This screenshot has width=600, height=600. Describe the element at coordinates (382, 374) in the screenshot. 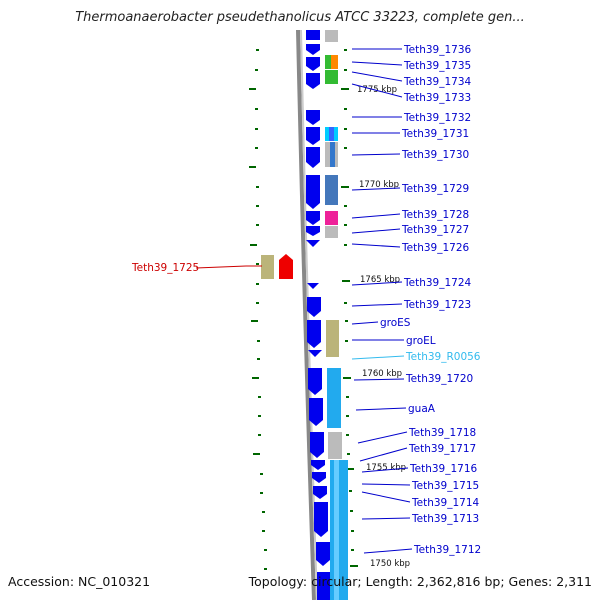

I see `kbp-mark: 1760 kbp` at that location.